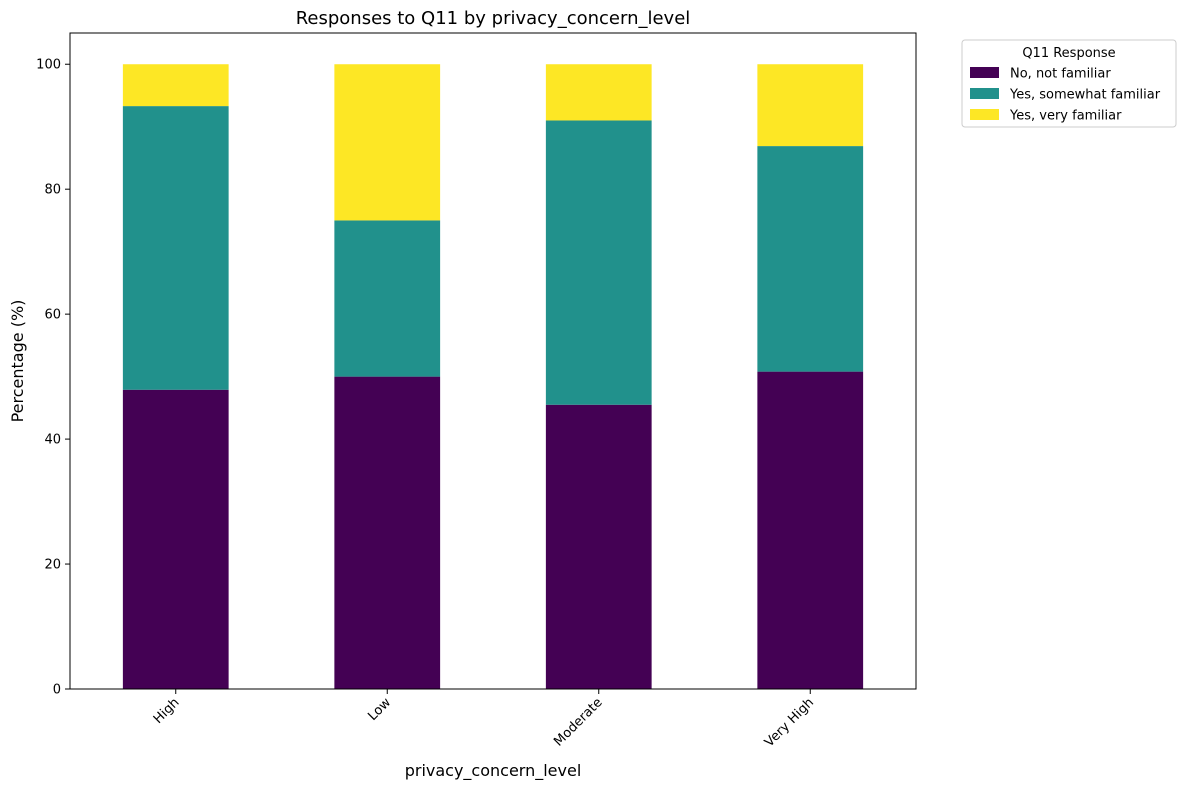 This screenshot has width=1185, height=790. I want to click on x-axis-label: privacy_concern_level, so click(493, 771).